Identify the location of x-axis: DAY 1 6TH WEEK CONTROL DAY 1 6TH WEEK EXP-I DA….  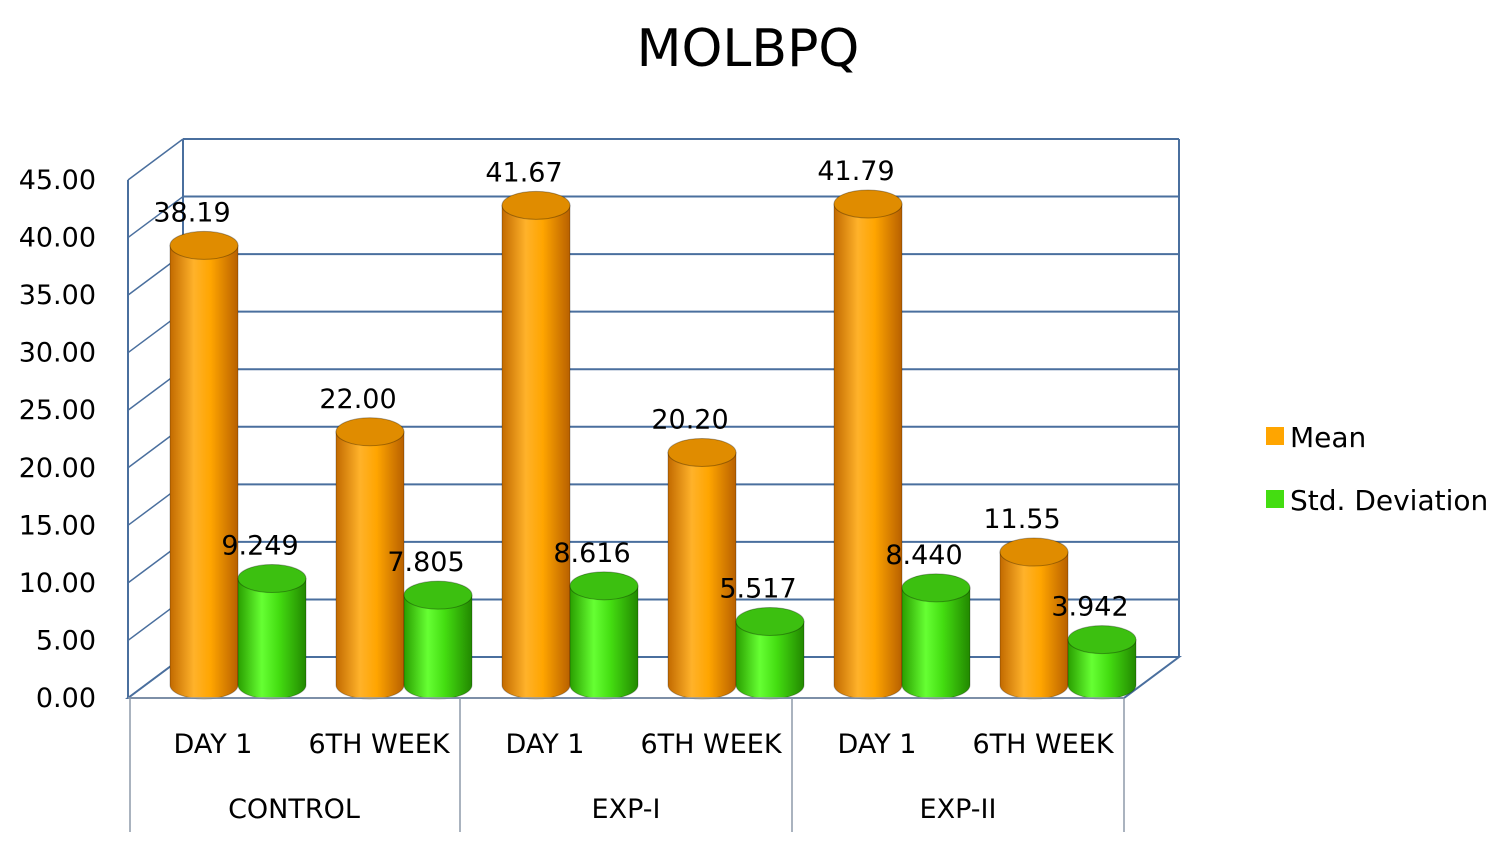
(626, 764).